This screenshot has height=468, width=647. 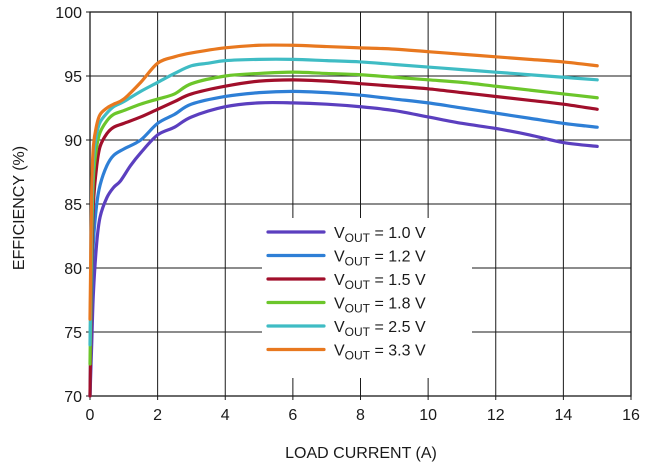 What do you see at coordinates (225, 415) in the screenshot?
I see `x-tick-label: 4` at bounding box center [225, 415].